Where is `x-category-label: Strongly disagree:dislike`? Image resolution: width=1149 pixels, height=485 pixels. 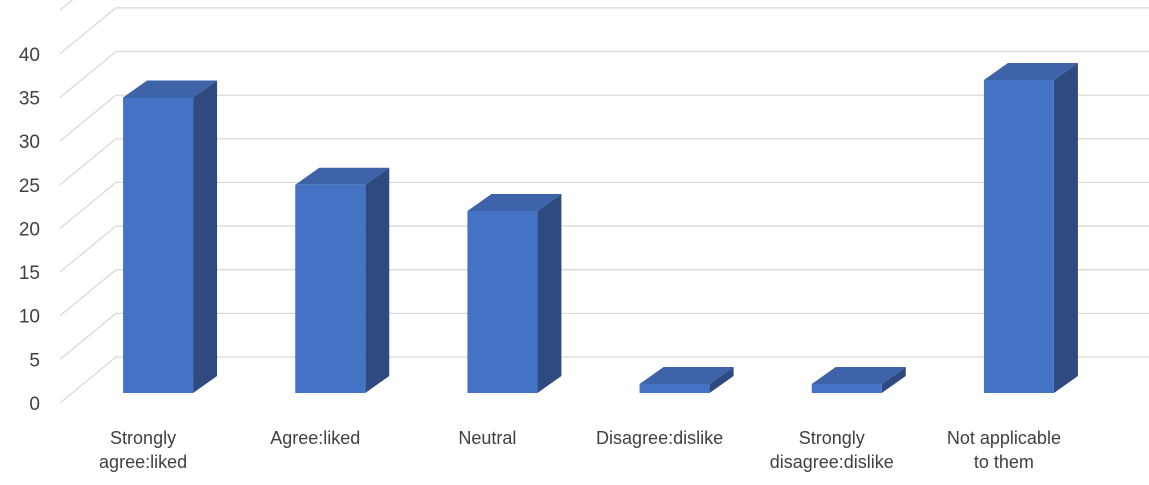 x-category-label: Strongly disagree:dislike is located at coordinates (832, 450).